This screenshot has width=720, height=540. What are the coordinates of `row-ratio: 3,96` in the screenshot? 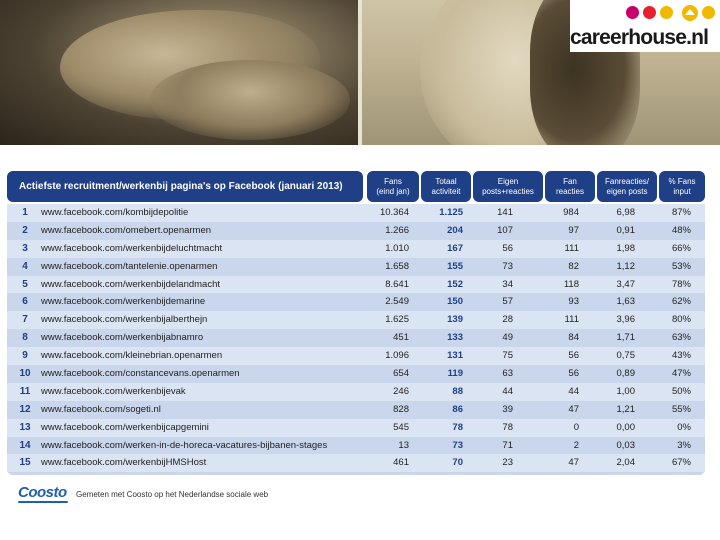 It's located at (626, 320).